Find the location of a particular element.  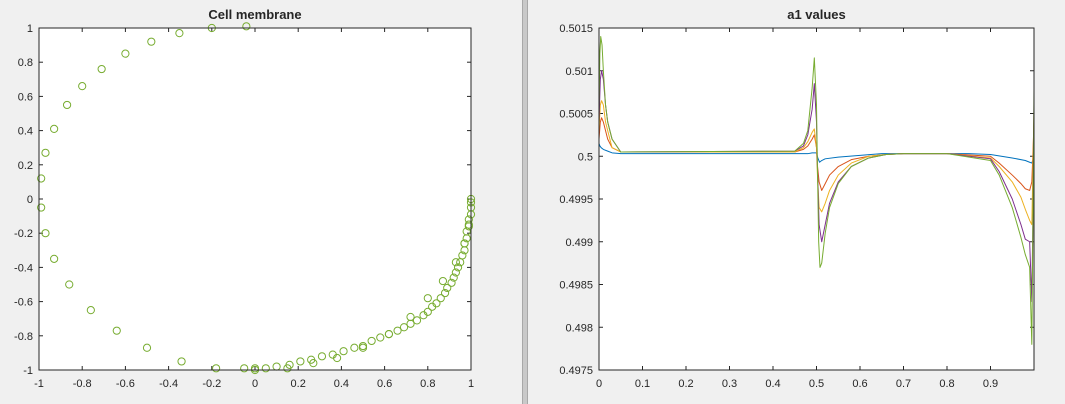

panel-splitter is located at coordinates (525, 202).